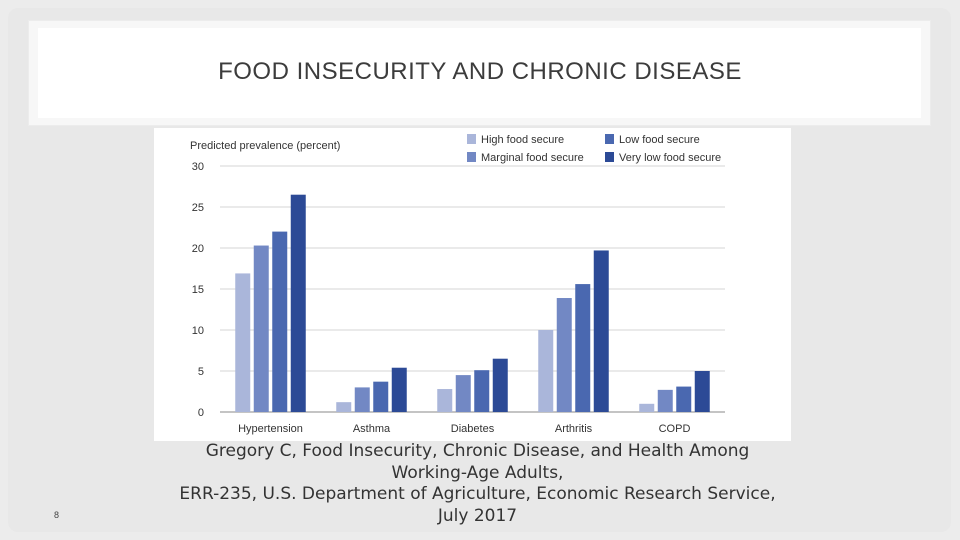 This screenshot has width=960, height=540. Describe the element at coordinates (564, 355) in the screenshot. I see `bar-arthritis-marginal-food-secure` at that location.